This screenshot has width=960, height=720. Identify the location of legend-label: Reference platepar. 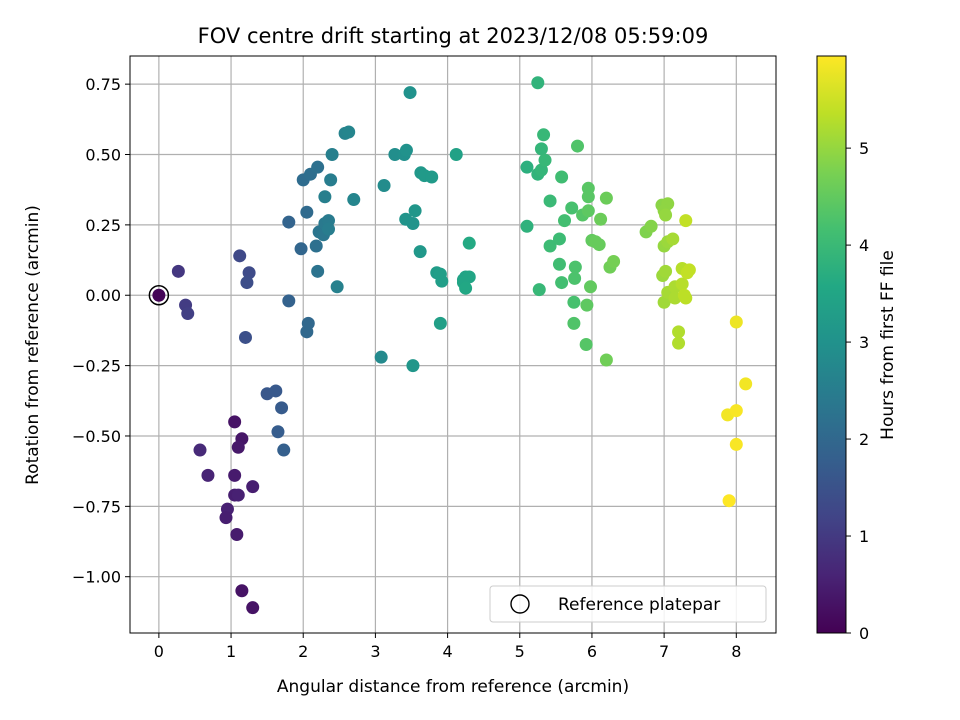
(639, 605).